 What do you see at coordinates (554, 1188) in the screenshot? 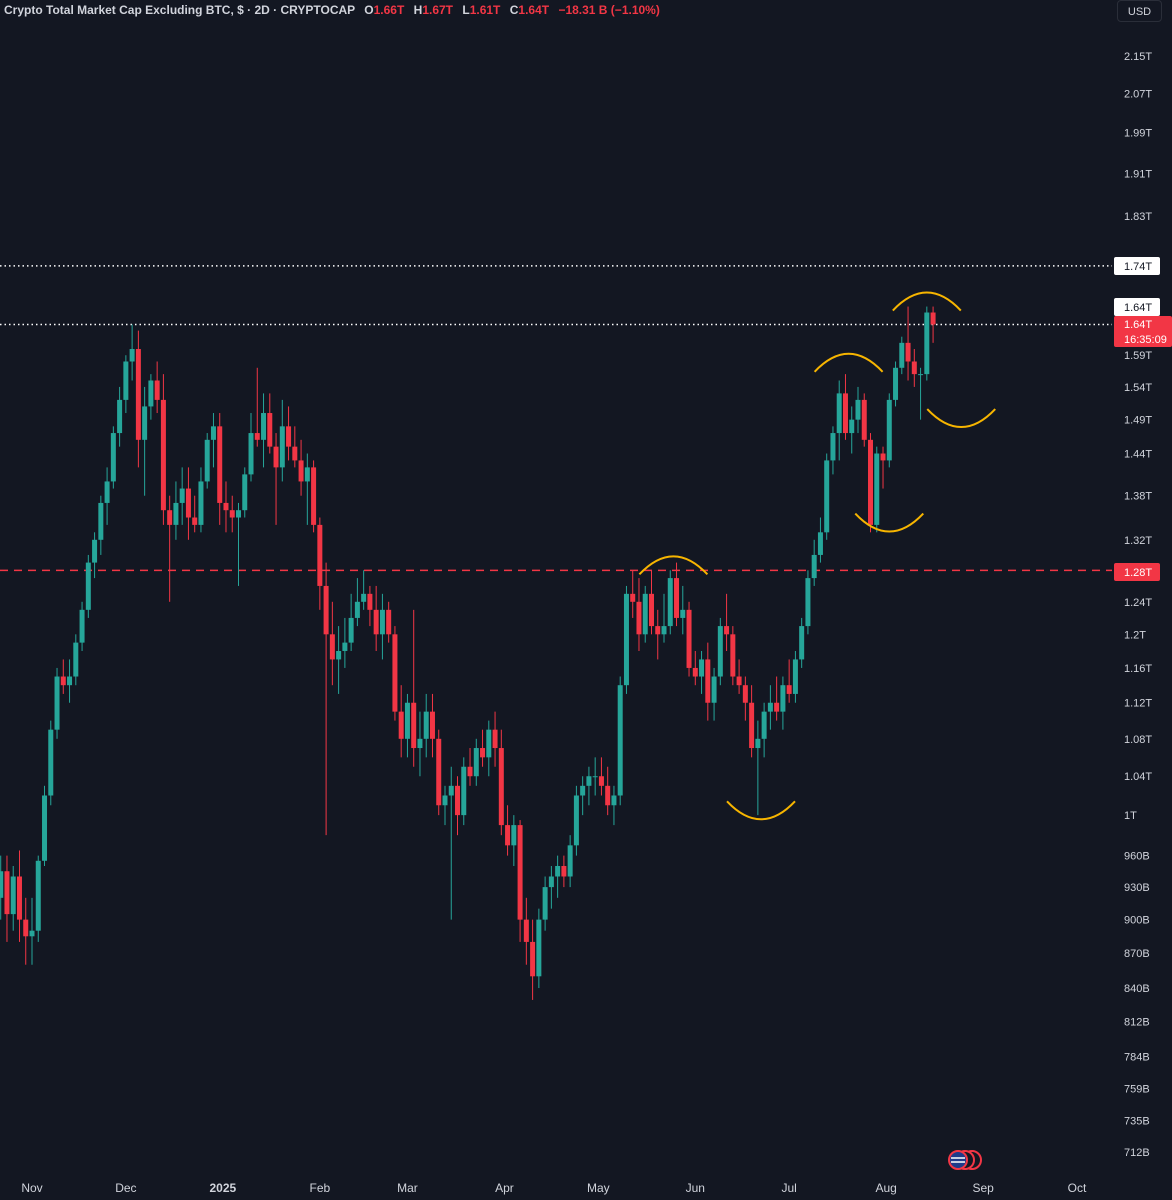
I see `time-axis: Nov Dec 2025 Feb Mar Apr May Jun Jul Aug Sep Oct` at bounding box center [554, 1188].